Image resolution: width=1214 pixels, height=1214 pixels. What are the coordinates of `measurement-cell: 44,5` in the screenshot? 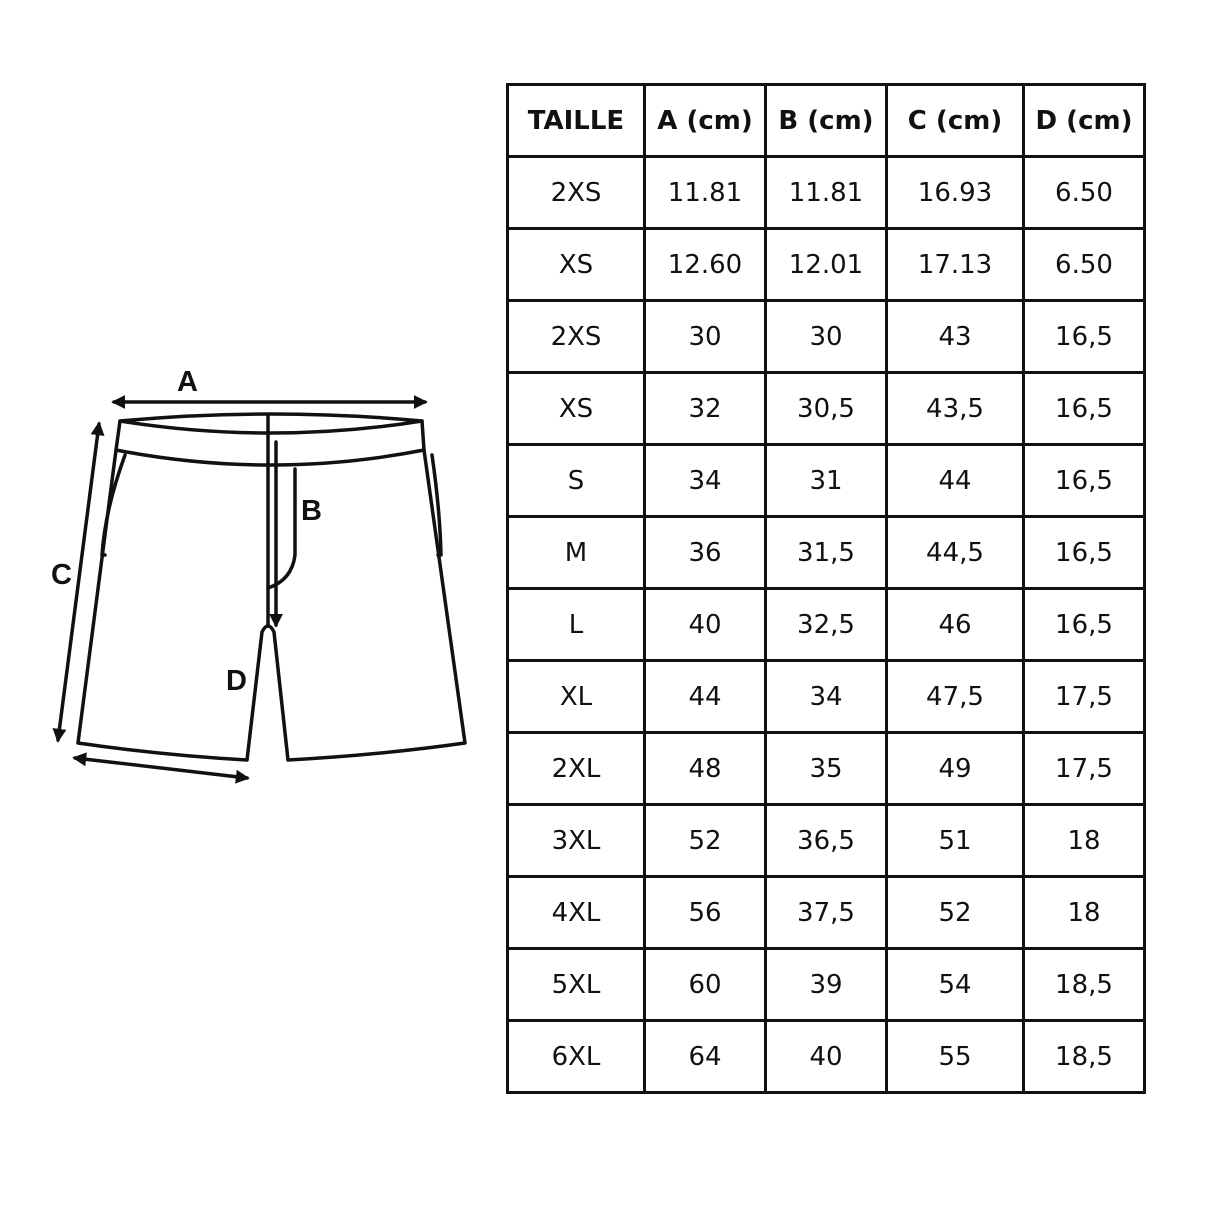 It's located at (955, 552).